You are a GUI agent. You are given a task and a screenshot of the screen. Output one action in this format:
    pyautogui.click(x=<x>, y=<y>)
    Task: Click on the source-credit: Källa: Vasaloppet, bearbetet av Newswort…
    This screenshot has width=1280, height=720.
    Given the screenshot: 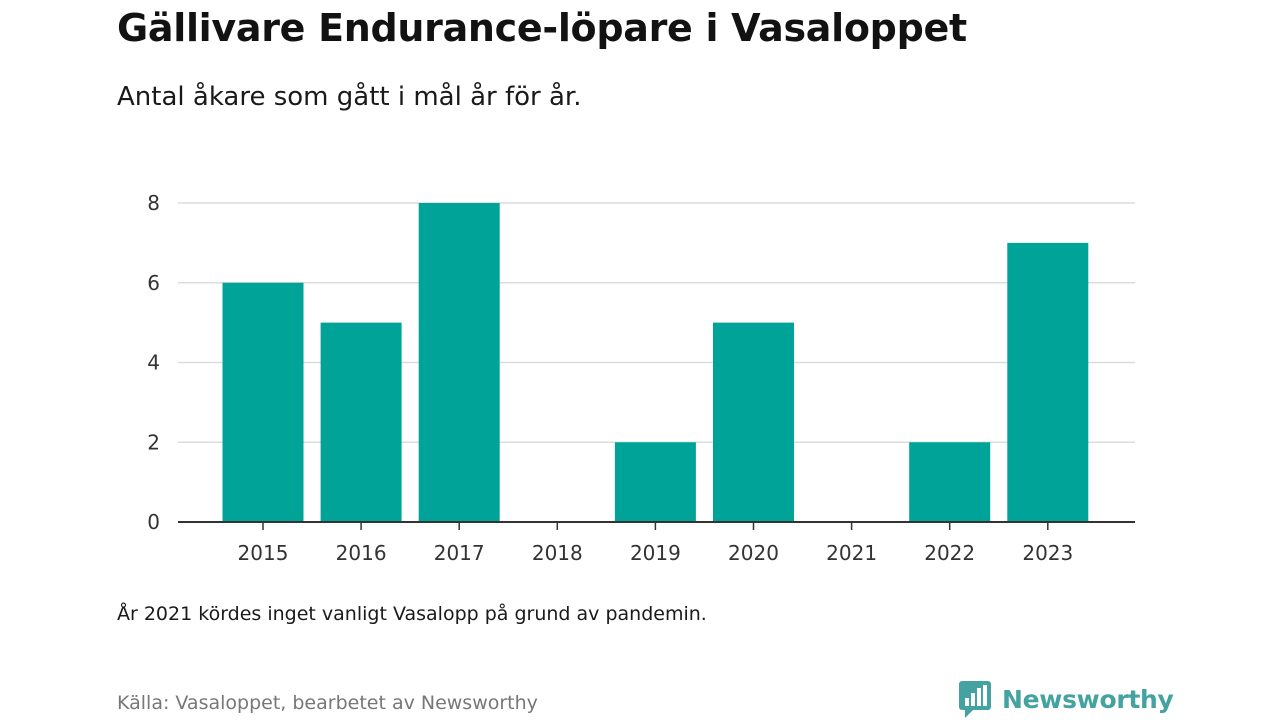 What is the action you would take?
    pyautogui.click(x=327, y=703)
    